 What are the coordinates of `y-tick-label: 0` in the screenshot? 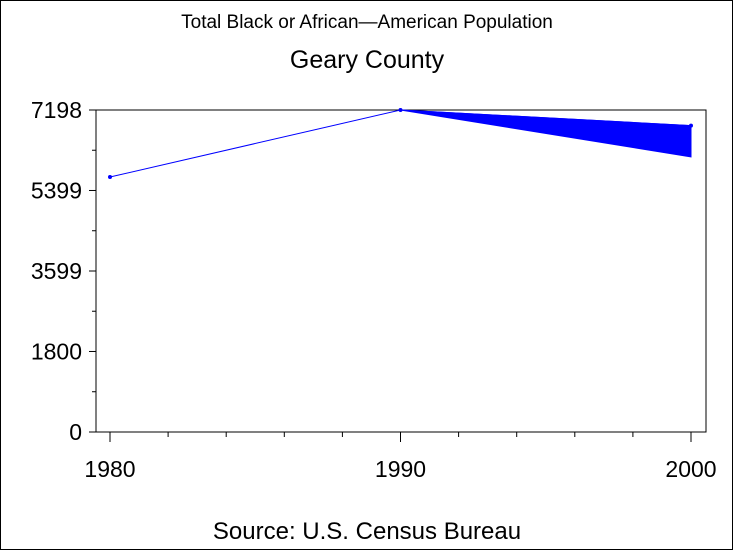 It's located at (75, 432).